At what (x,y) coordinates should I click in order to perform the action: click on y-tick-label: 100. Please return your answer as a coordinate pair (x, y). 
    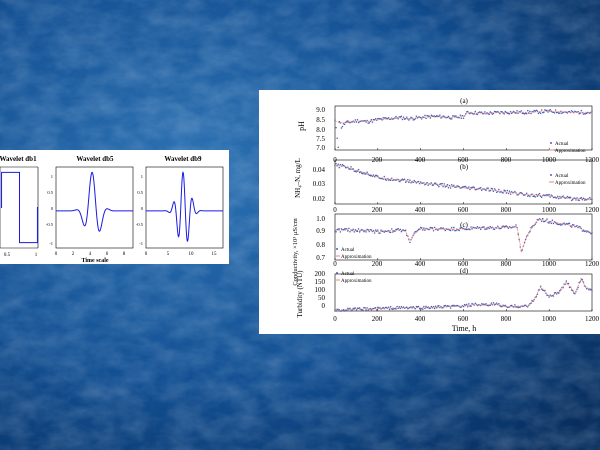
    Looking at the image, I should click on (320, 290).